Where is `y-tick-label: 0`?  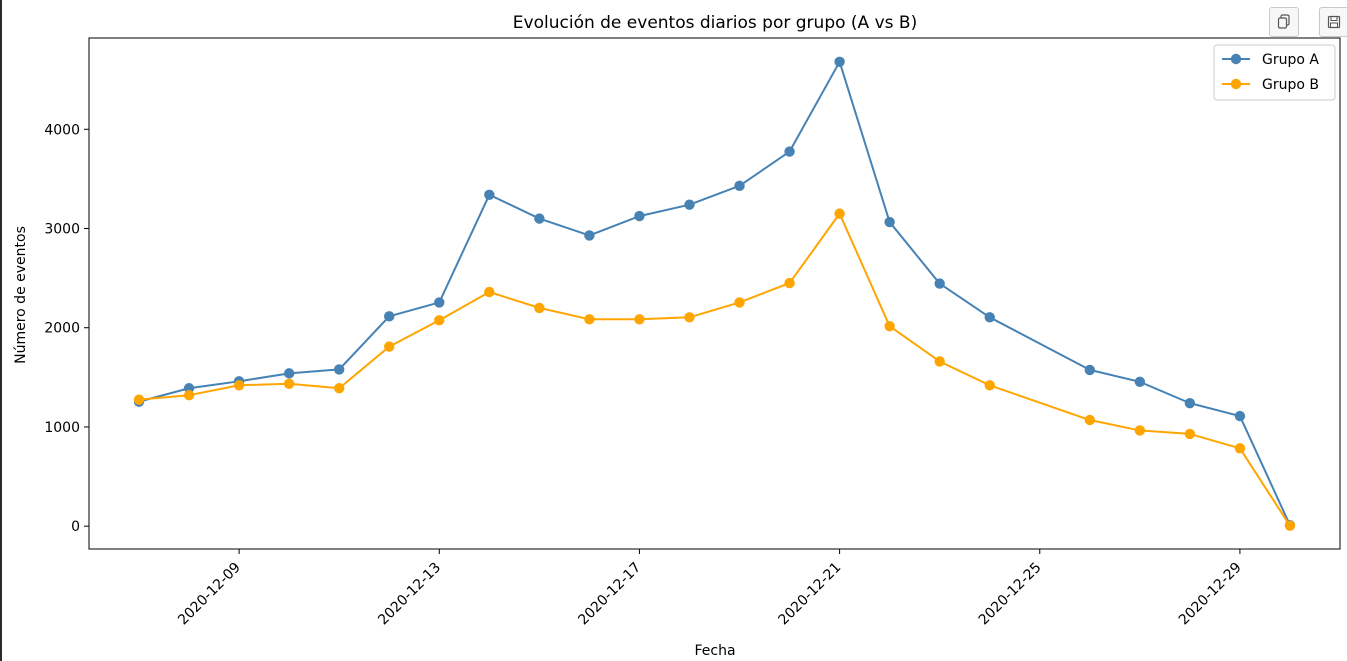
y-tick-label: 0 is located at coordinates (75, 527).